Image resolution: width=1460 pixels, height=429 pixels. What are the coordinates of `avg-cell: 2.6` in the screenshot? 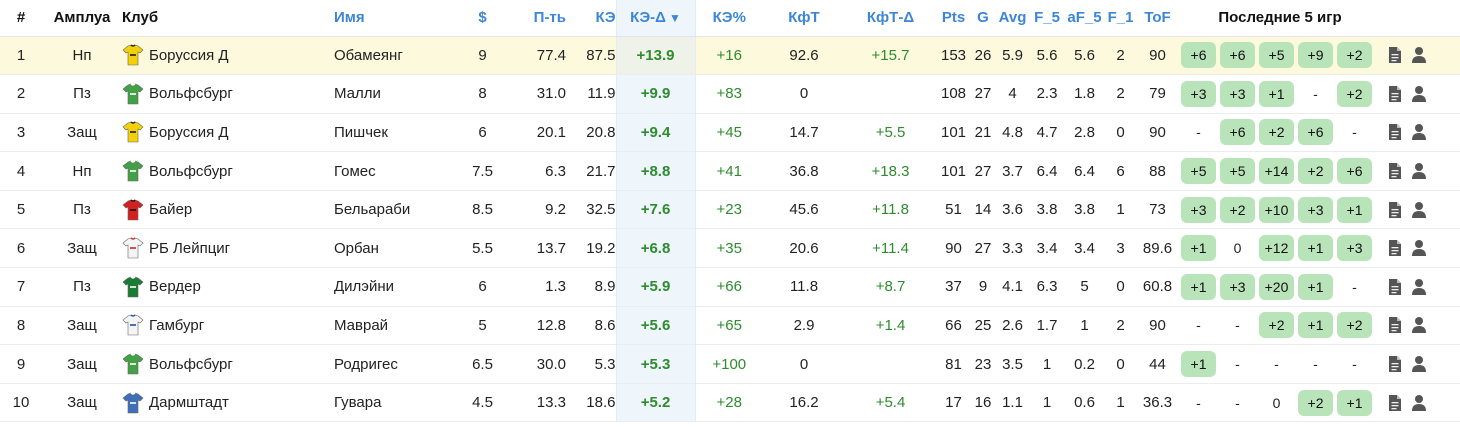 It's located at (1012, 325).